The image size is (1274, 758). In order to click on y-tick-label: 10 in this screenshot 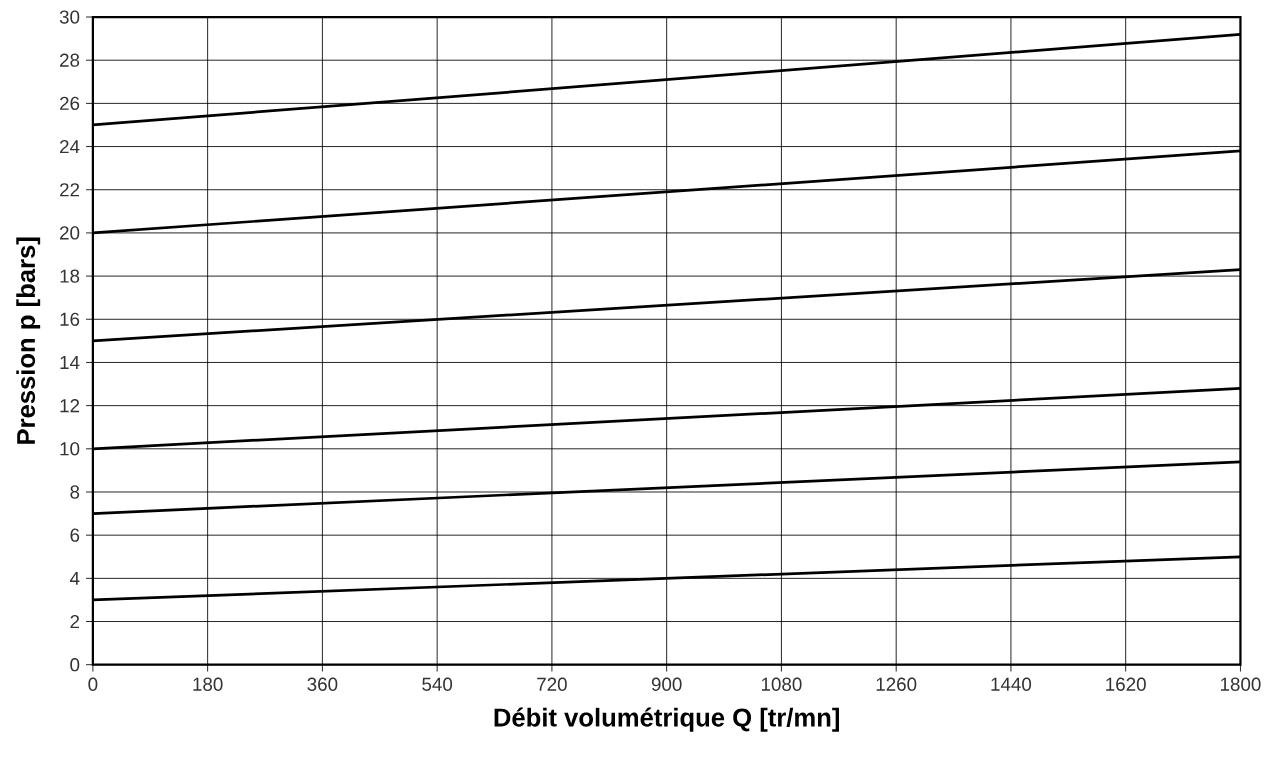, I will do `click(70, 449)`.